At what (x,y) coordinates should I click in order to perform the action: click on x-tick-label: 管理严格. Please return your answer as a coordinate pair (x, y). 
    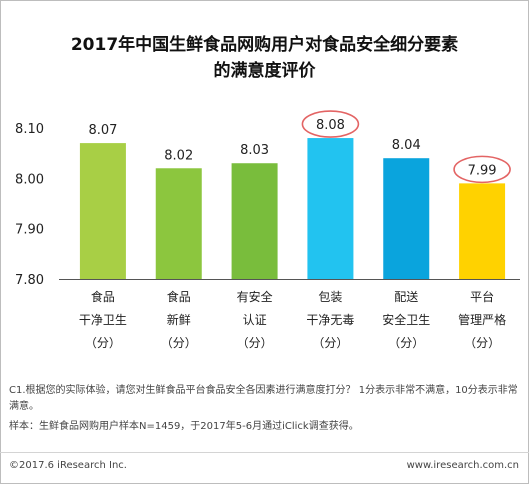
    Looking at the image, I should click on (482, 319).